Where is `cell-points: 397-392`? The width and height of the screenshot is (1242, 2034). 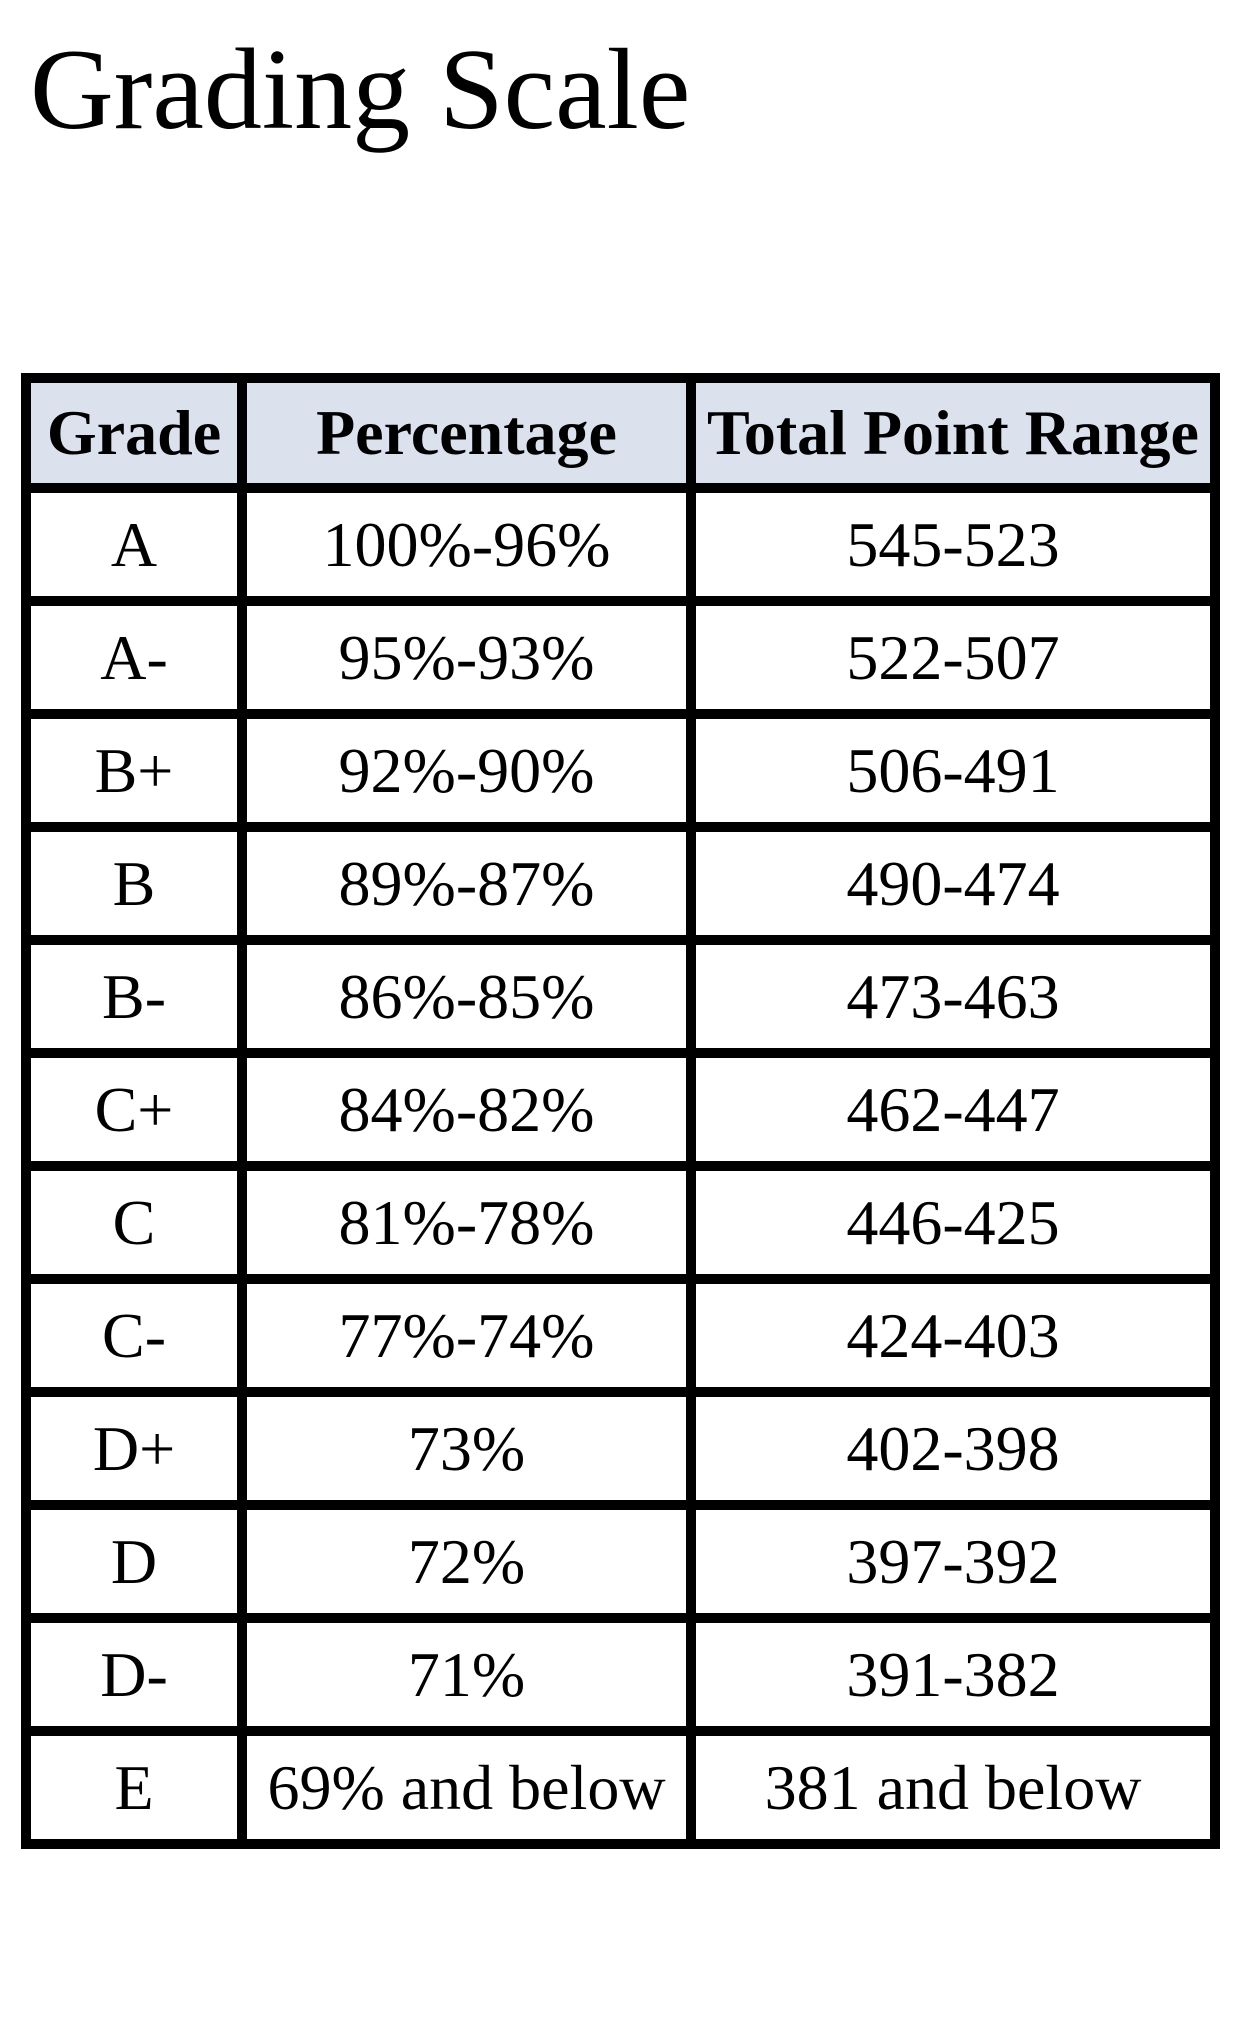 cell-points: 397-392 is located at coordinates (953, 1561).